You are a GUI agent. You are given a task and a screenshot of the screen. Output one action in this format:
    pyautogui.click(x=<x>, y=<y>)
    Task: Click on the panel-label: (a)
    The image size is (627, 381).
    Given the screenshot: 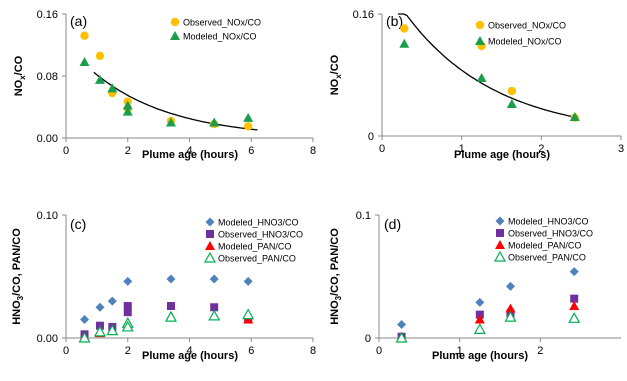 What is the action you would take?
    pyautogui.click(x=78, y=21)
    